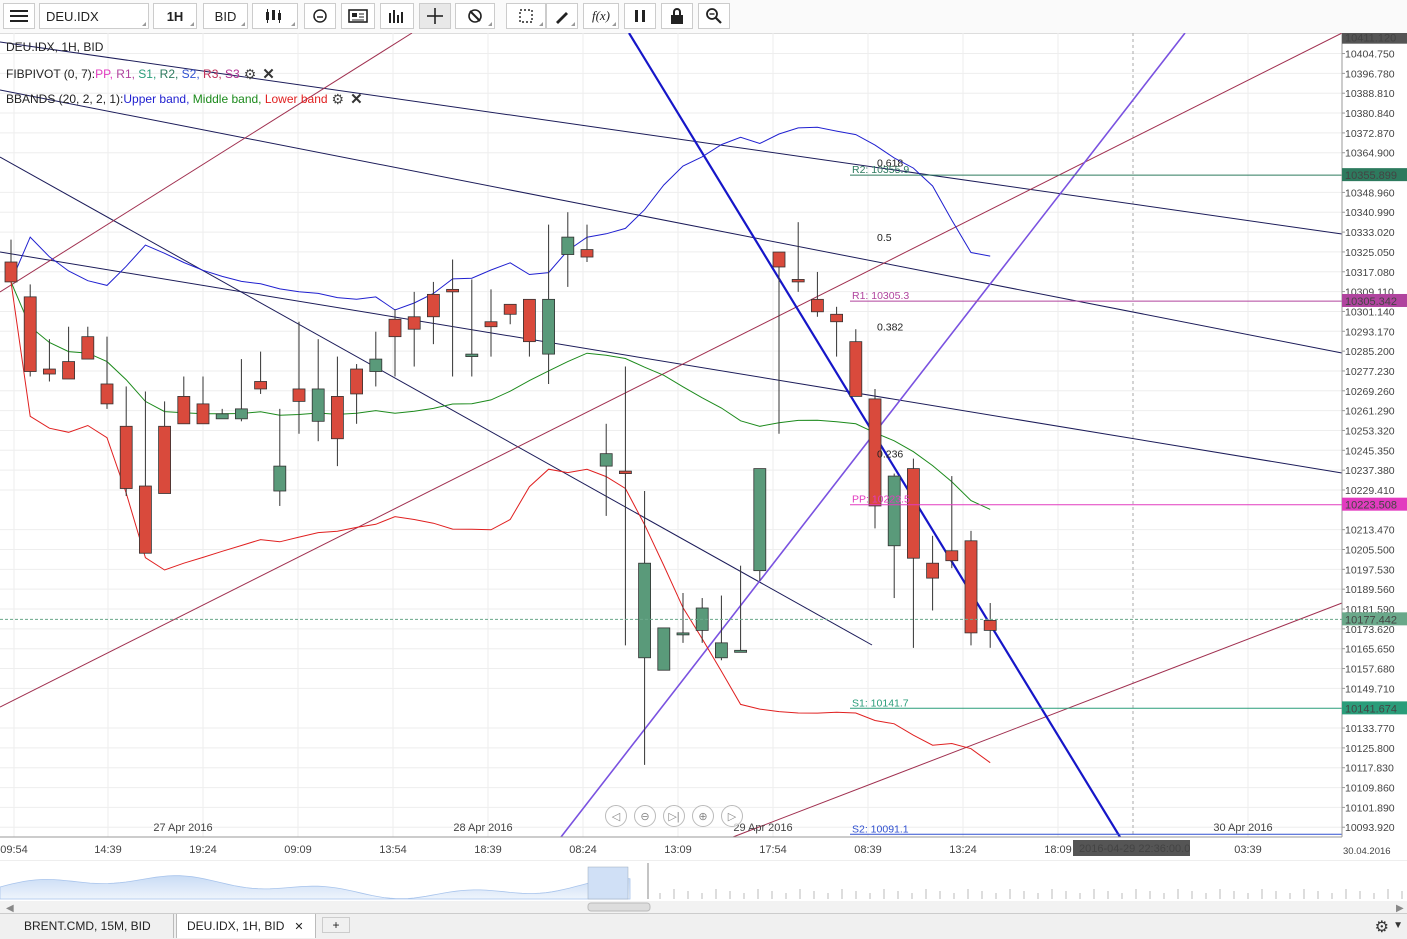 Image resolution: width=1407 pixels, height=939 pixels. What do you see at coordinates (94, 926) in the screenshot?
I see `tab-brent: BRENT.CMD, 15M, BID` at bounding box center [94, 926].